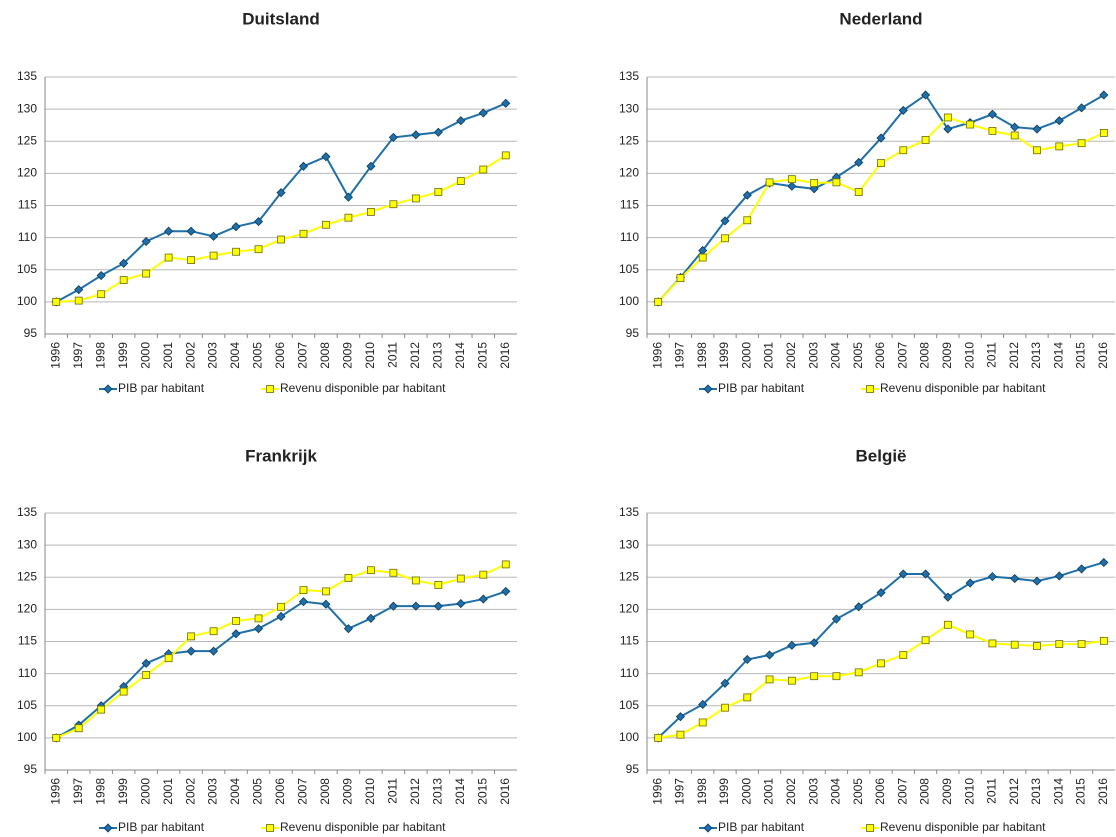 The height and width of the screenshot is (837, 1116). What do you see at coordinates (213, 355) in the screenshot?
I see `x-tick-label: 2003` at bounding box center [213, 355].